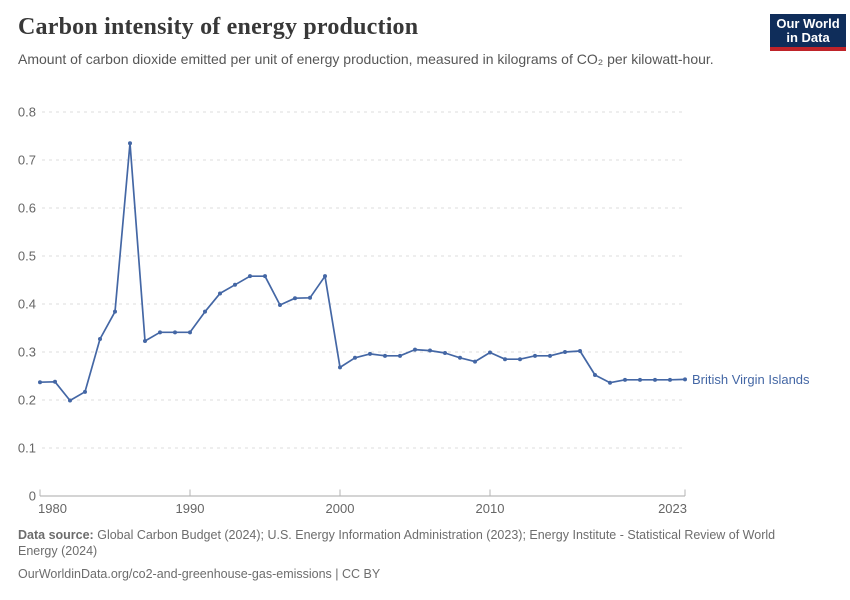 This screenshot has width=850, height=600. What do you see at coordinates (32, 496) in the screenshot?
I see `y-tick-label: 0` at bounding box center [32, 496].